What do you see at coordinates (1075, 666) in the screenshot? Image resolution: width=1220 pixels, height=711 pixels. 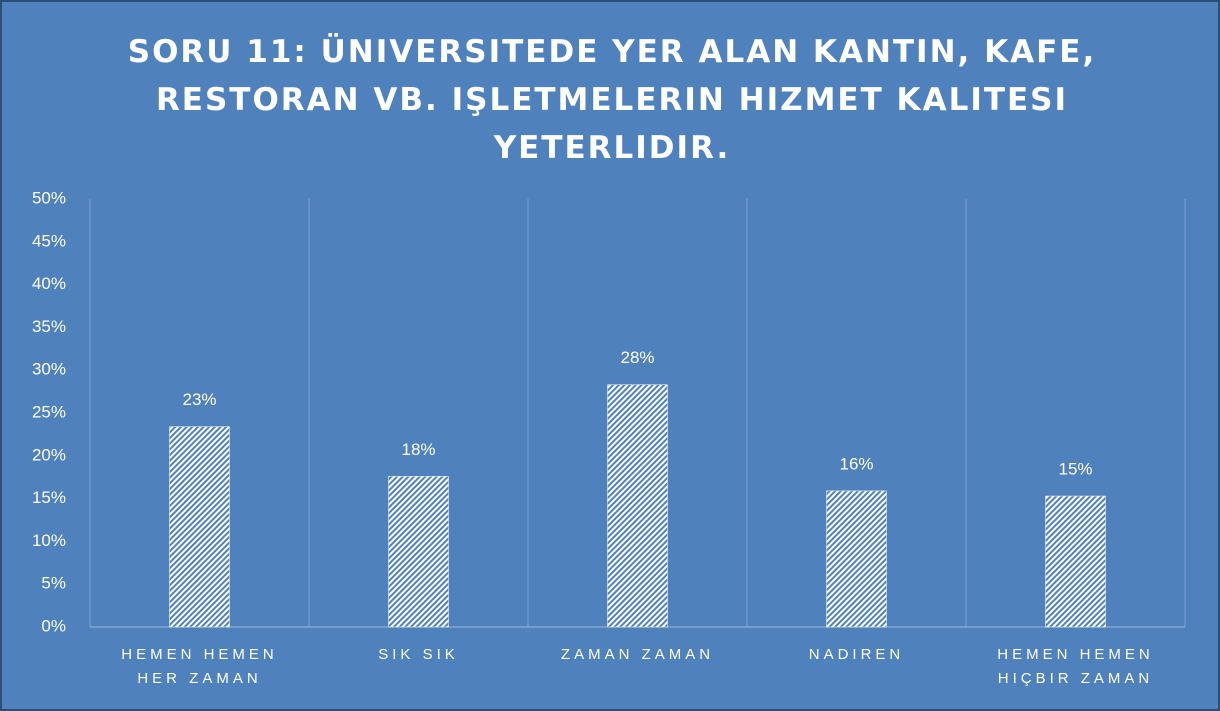 I see `x-tick-label: HEMEN HEMEN HIÇBIR ZAMAN` at bounding box center [1075, 666].